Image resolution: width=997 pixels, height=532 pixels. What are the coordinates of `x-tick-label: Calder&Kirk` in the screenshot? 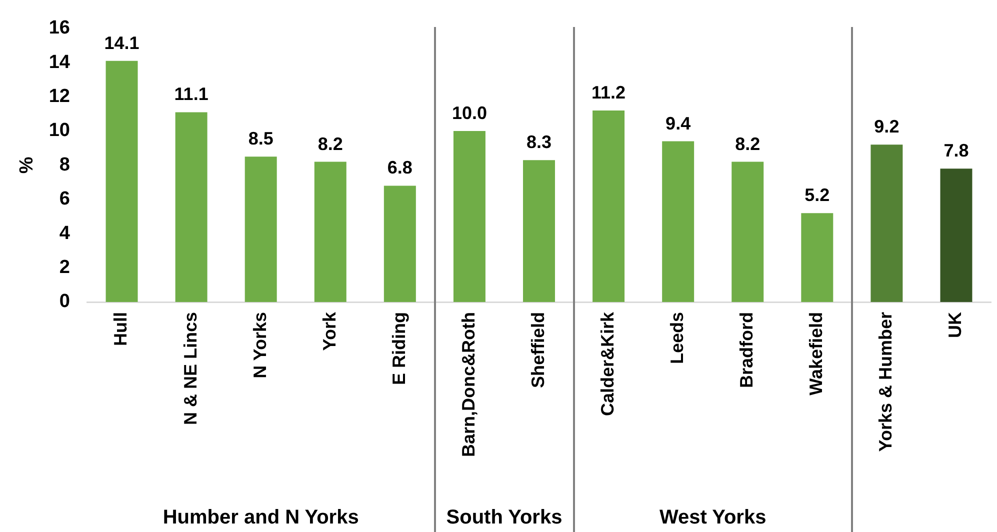 It's located at (608, 363).